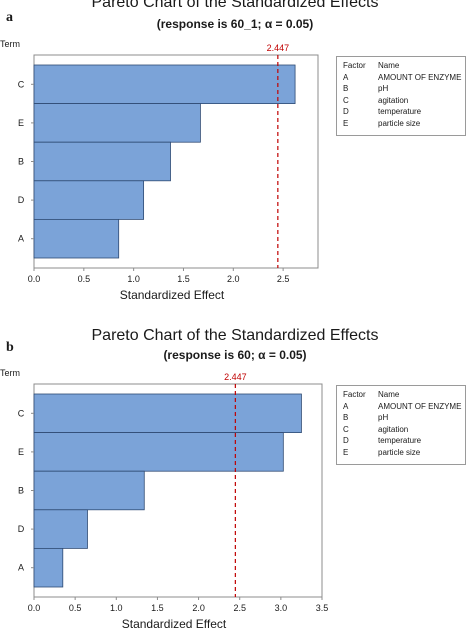 The image size is (474, 633). I want to click on x-tick-label: 3.0, so click(281, 608).